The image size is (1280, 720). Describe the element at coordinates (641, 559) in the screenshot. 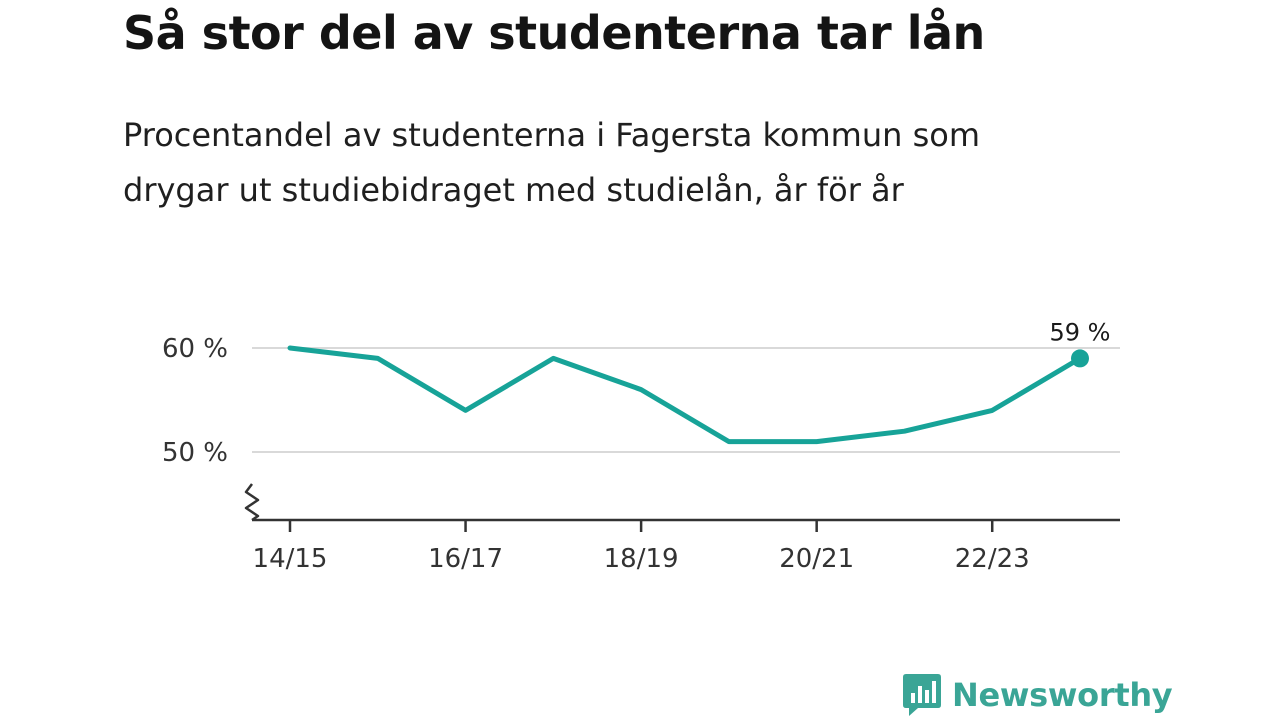

I see `x-tick-label: 18/19` at that location.